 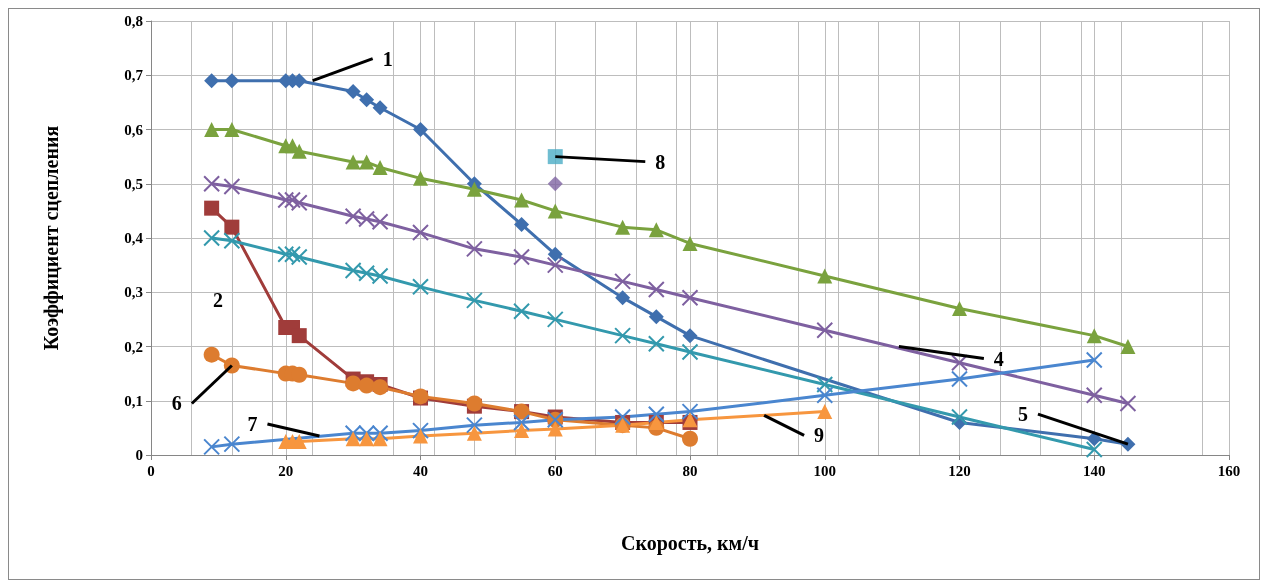 I want to click on x-axis-title: Скорость, км/ч, so click(x=690, y=543).